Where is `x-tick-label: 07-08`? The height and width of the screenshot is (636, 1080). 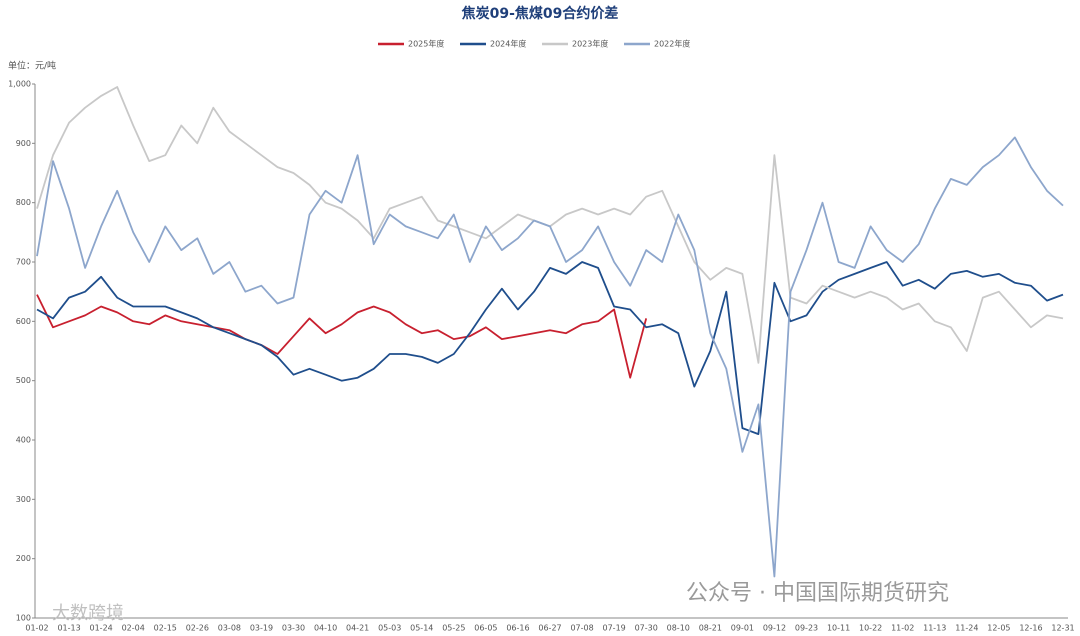
x-tick-label: 07-08 is located at coordinates (581, 628).